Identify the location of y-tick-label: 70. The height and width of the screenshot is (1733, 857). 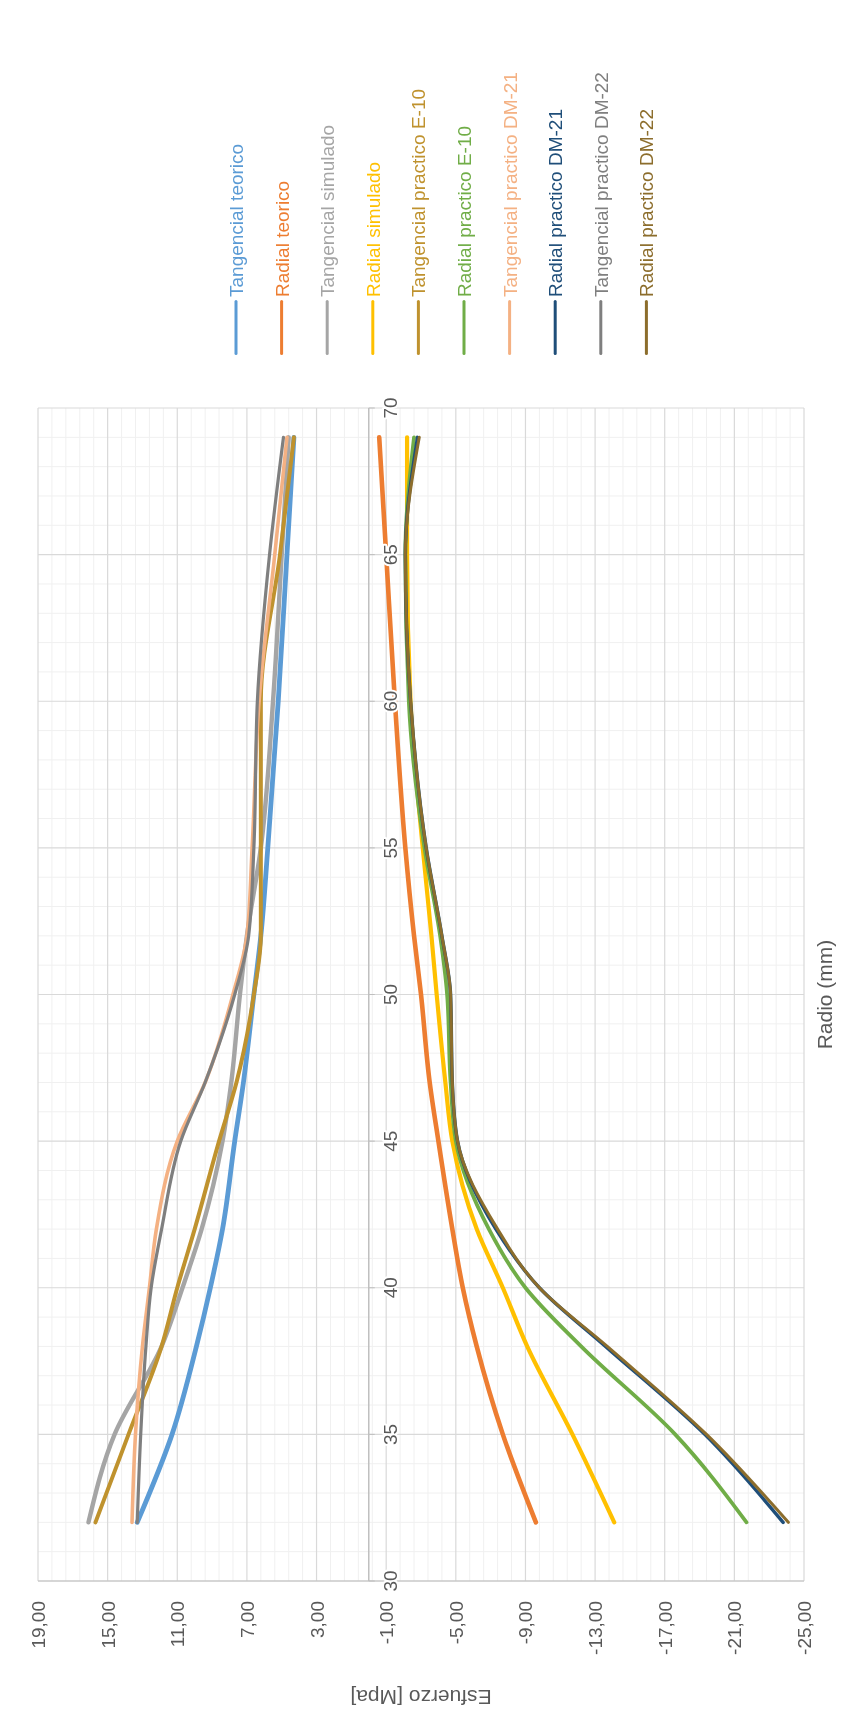
(390, 408).